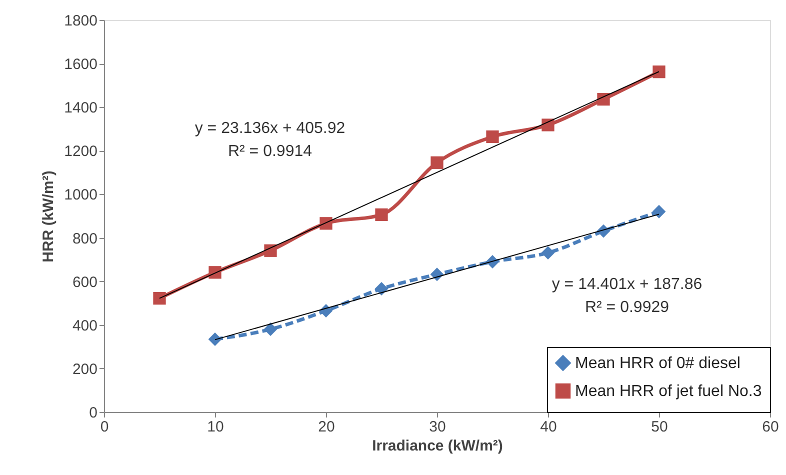  Describe the element at coordinates (85, 282) in the screenshot. I see `y-tick-label: 600` at that location.